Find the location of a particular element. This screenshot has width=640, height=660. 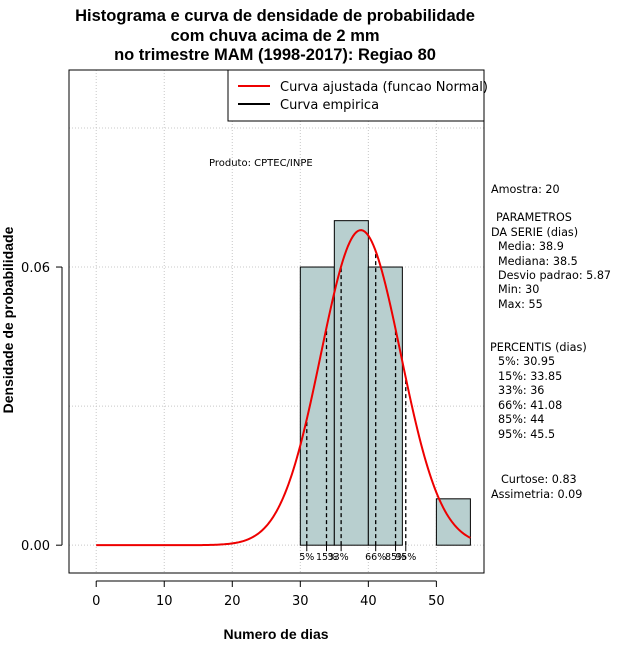

legend-label-fitted: Curva ajustada (funcao Normal) is located at coordinates (384, 87).